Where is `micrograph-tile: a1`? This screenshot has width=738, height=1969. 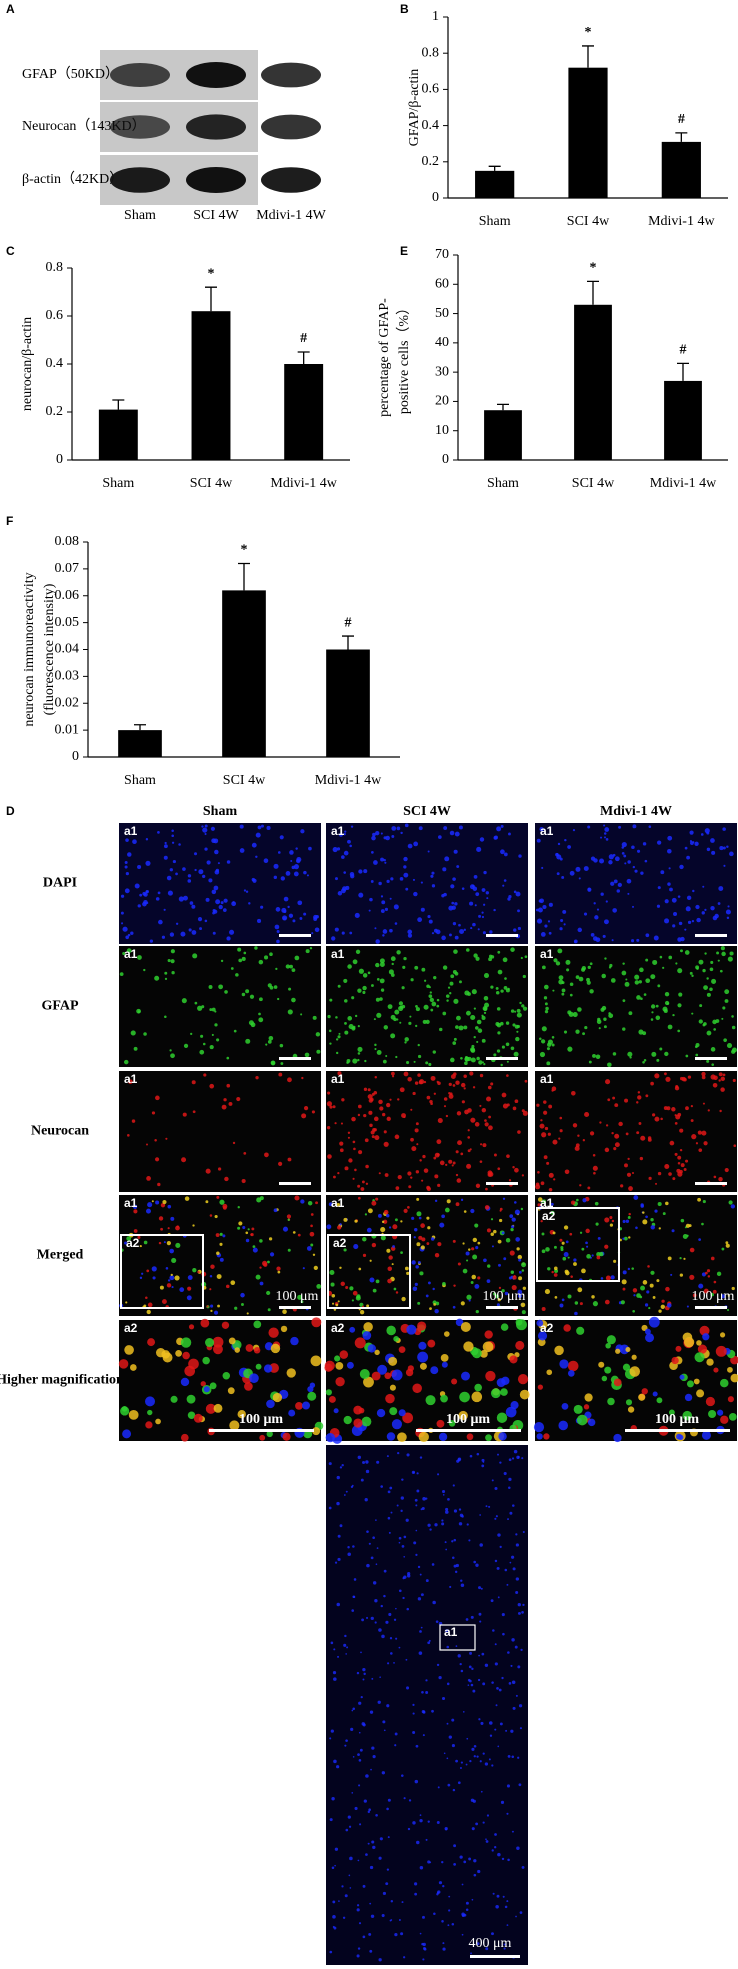
micrograph-tile: a1 is located at coordinates (427, 883).